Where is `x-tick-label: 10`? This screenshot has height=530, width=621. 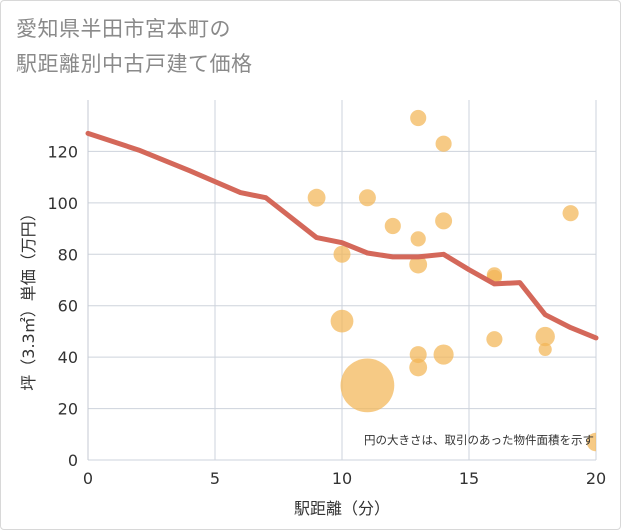 x-tick-label: 10 is located at coordinates (342, 478).